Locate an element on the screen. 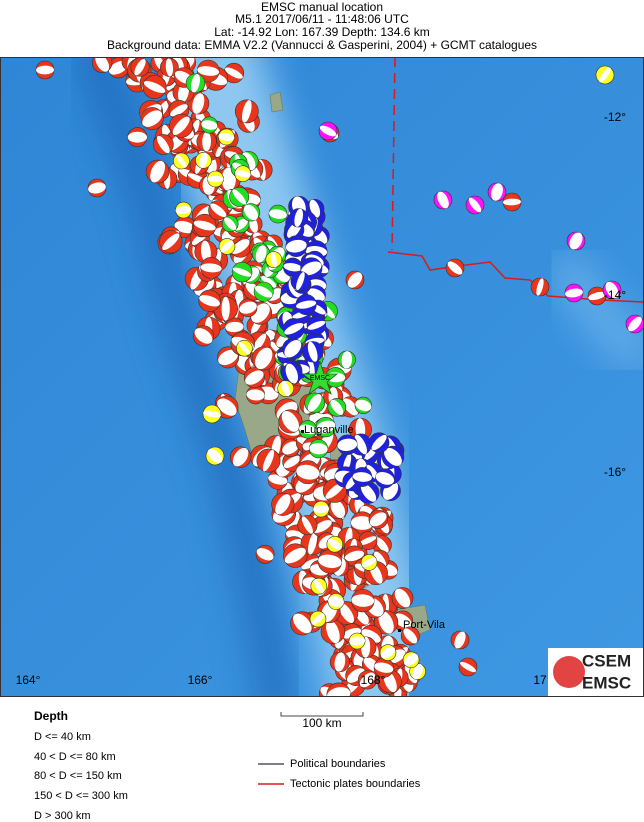  epicenter-label: EMSC is located at coordinates (320, 378).